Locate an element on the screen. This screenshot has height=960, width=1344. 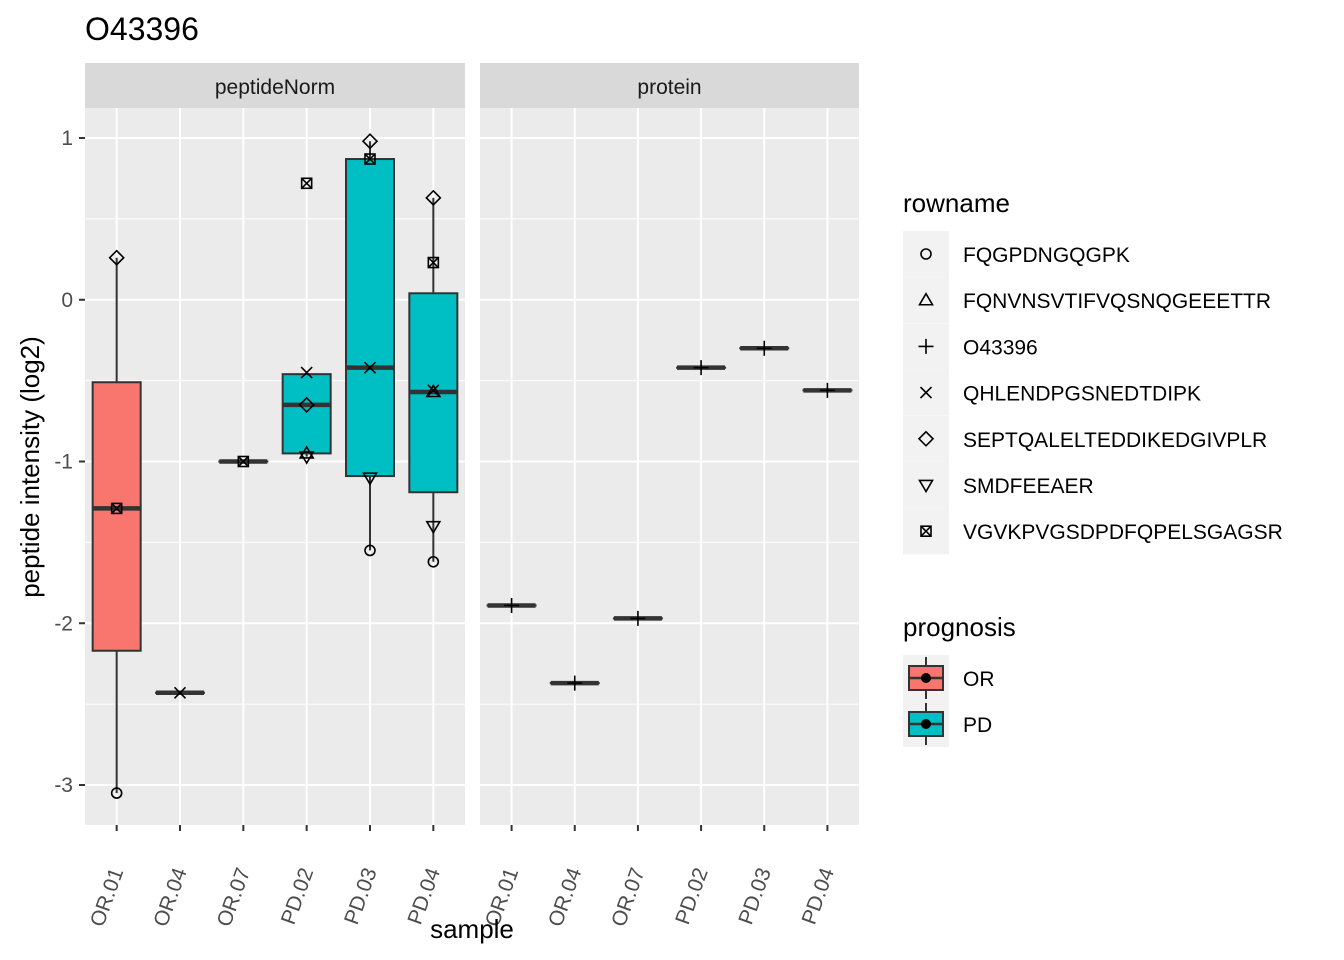
y-axis-title: peptide intensity (log2) is located at coordinates (30, 467).